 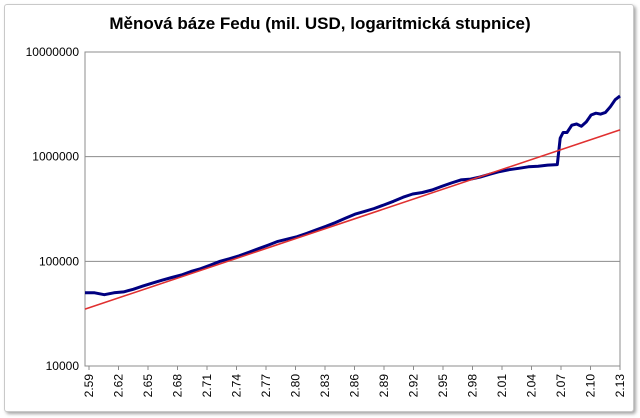 What do you see at coordinates (325, 386) in the screenshot?
I see `x-tick-label: 2.83` at bounding box center [325, 386].